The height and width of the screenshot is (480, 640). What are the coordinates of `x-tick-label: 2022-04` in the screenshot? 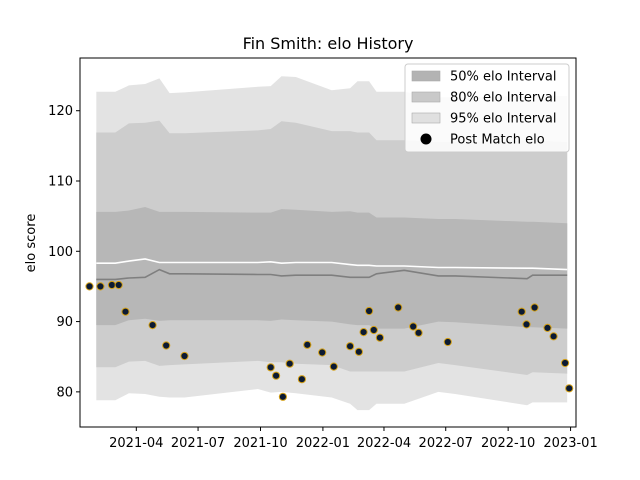 It's located at (384, 443).